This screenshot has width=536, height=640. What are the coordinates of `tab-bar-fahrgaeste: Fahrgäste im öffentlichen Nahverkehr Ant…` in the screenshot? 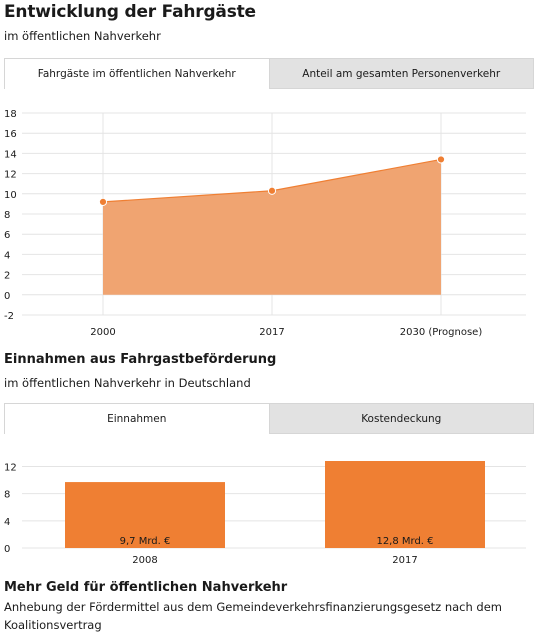 It's located at (269, 73).